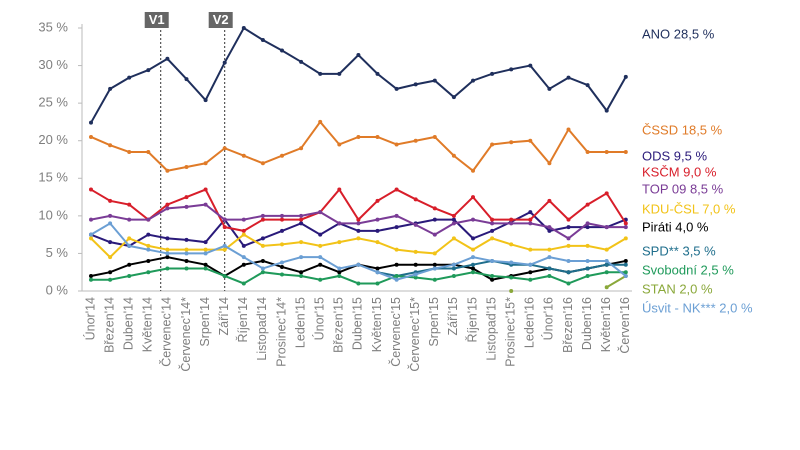 Image resolution: width=800 pixels, height=450 pixels. What do you see at coordinates (678, 33) in the screenshot?
I see `legend-label: ANO 28,5 %` at bounding box center [678, 33].